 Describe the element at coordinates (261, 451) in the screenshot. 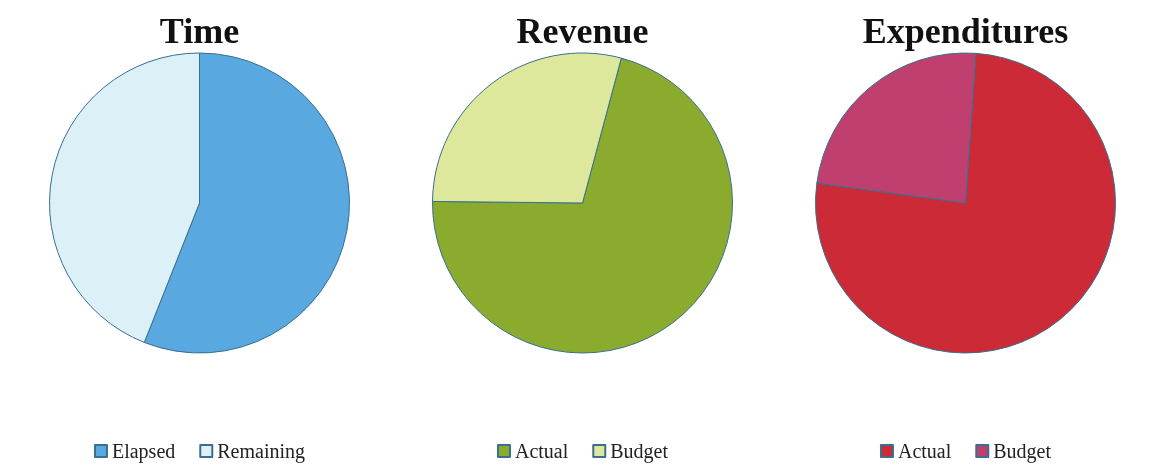

I see `legend-label: Remaining` at that location.